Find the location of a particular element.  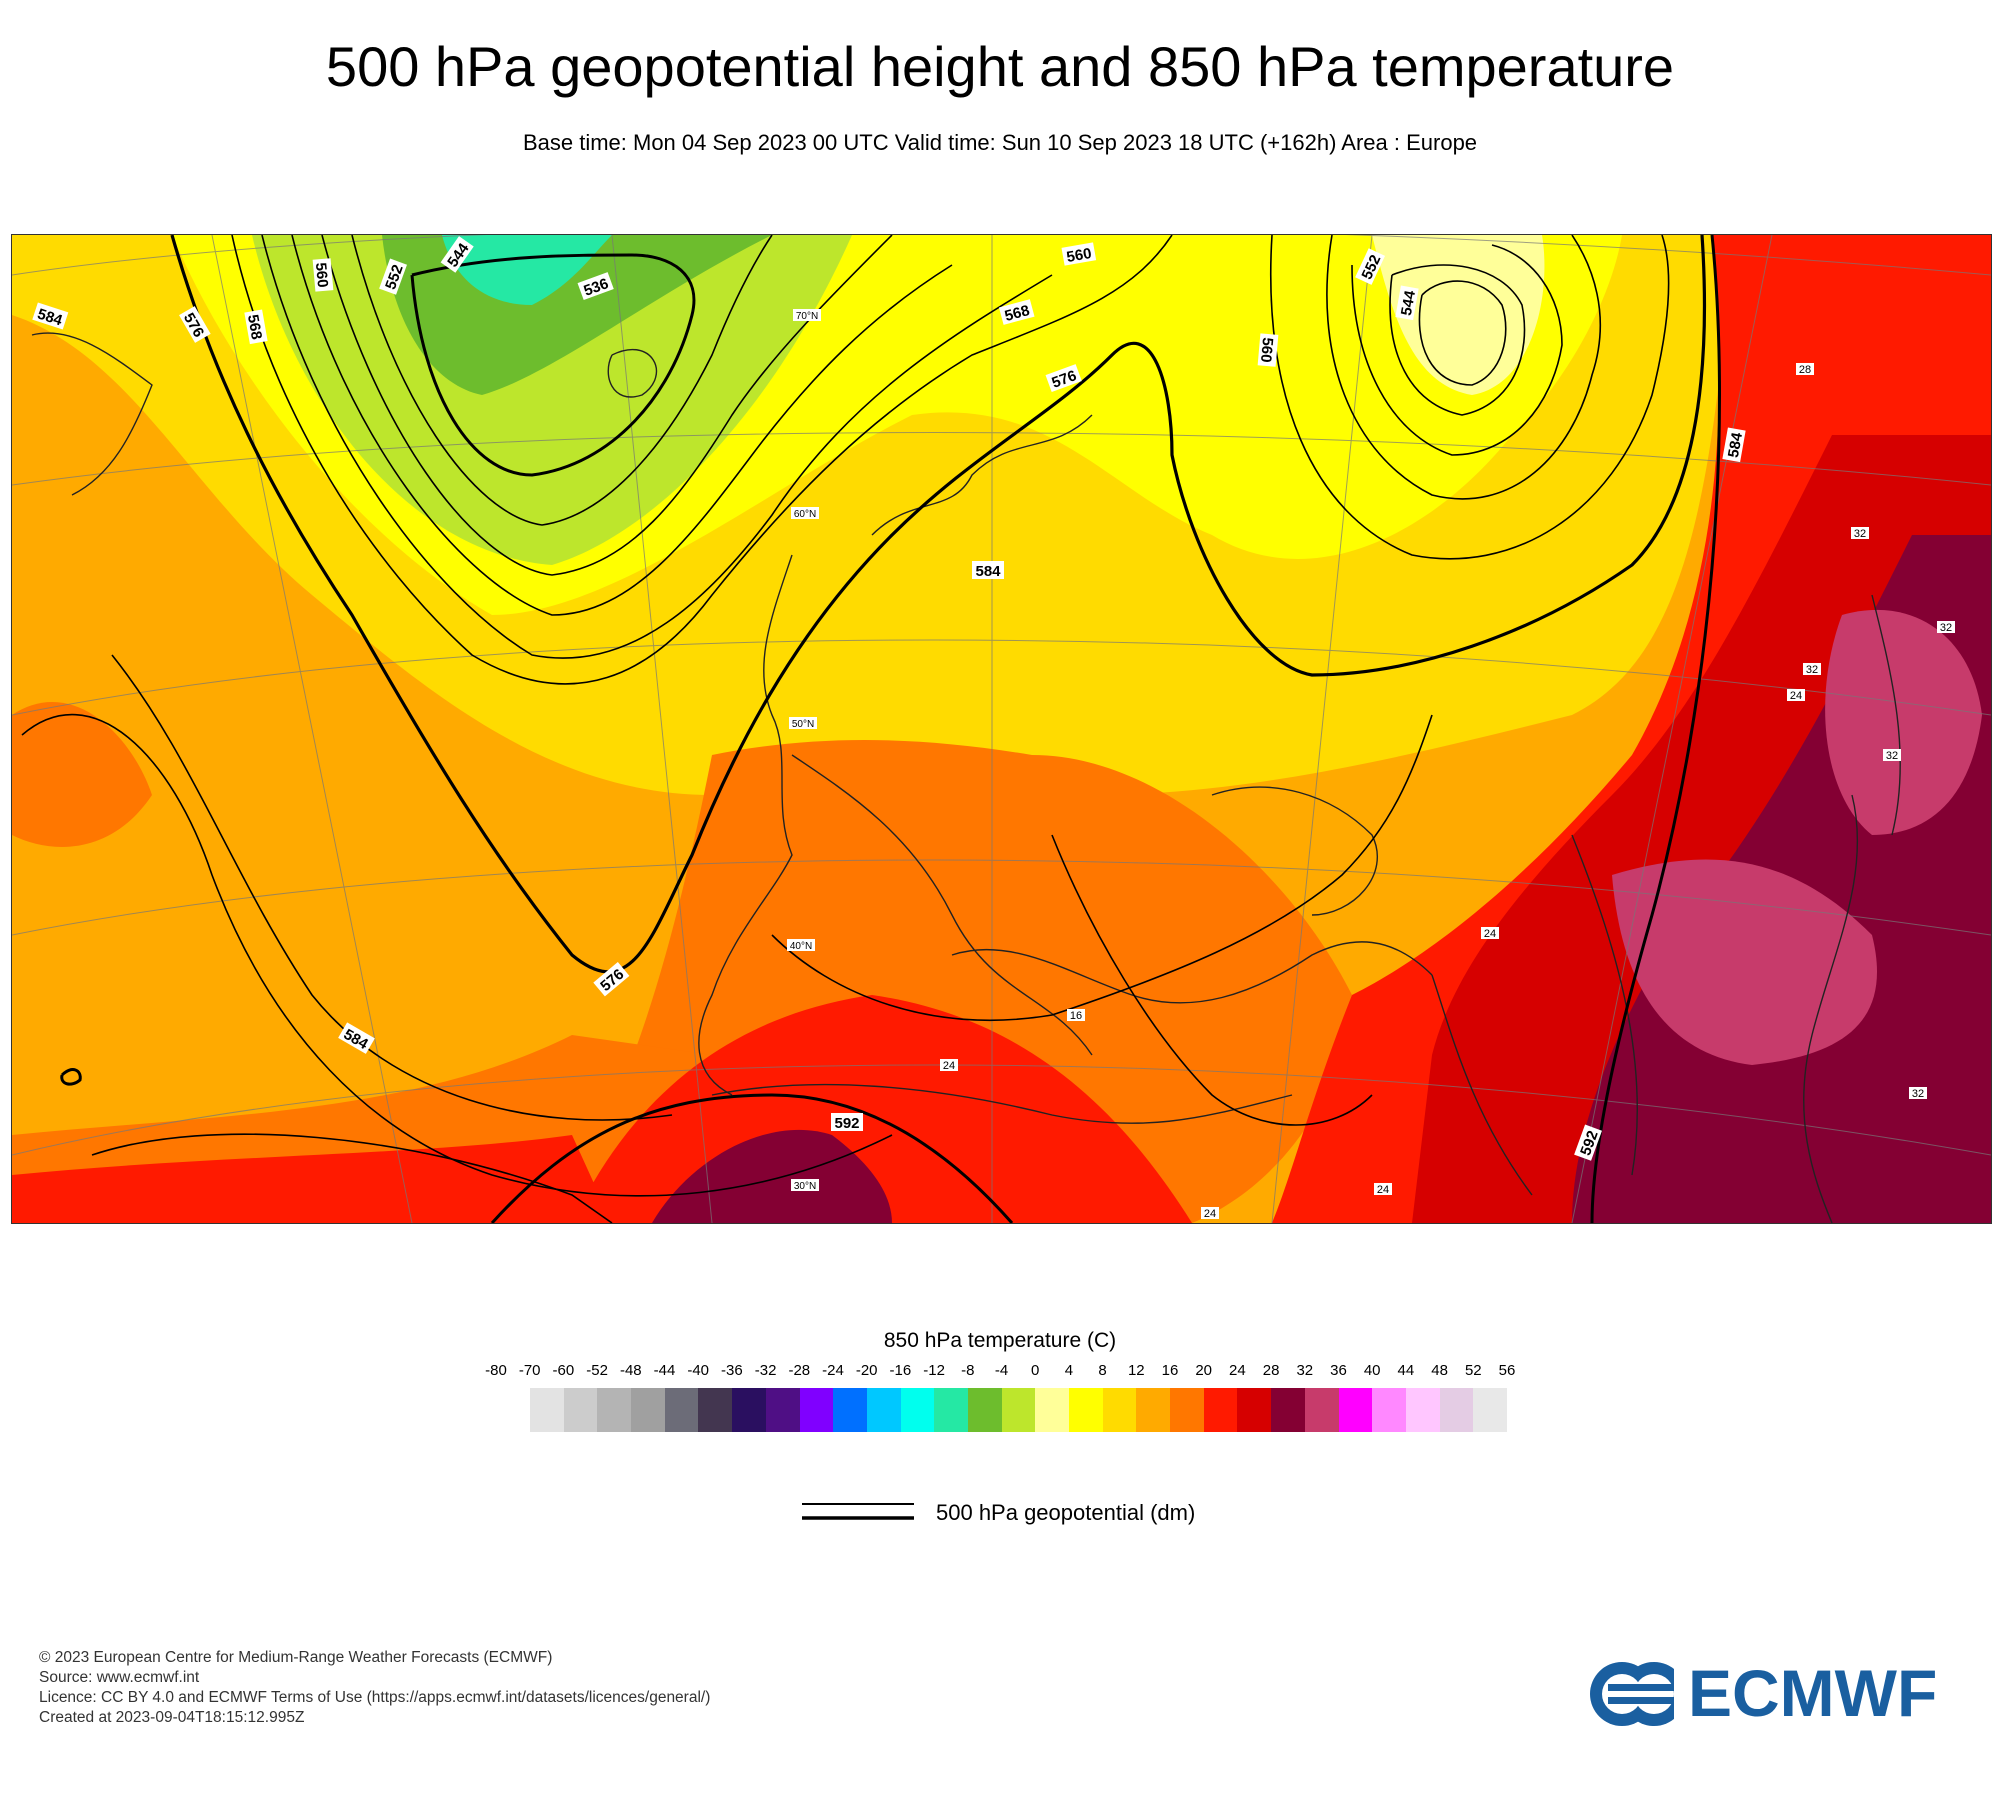

legend-tick: -44 is located at coordinates (664, 1370).